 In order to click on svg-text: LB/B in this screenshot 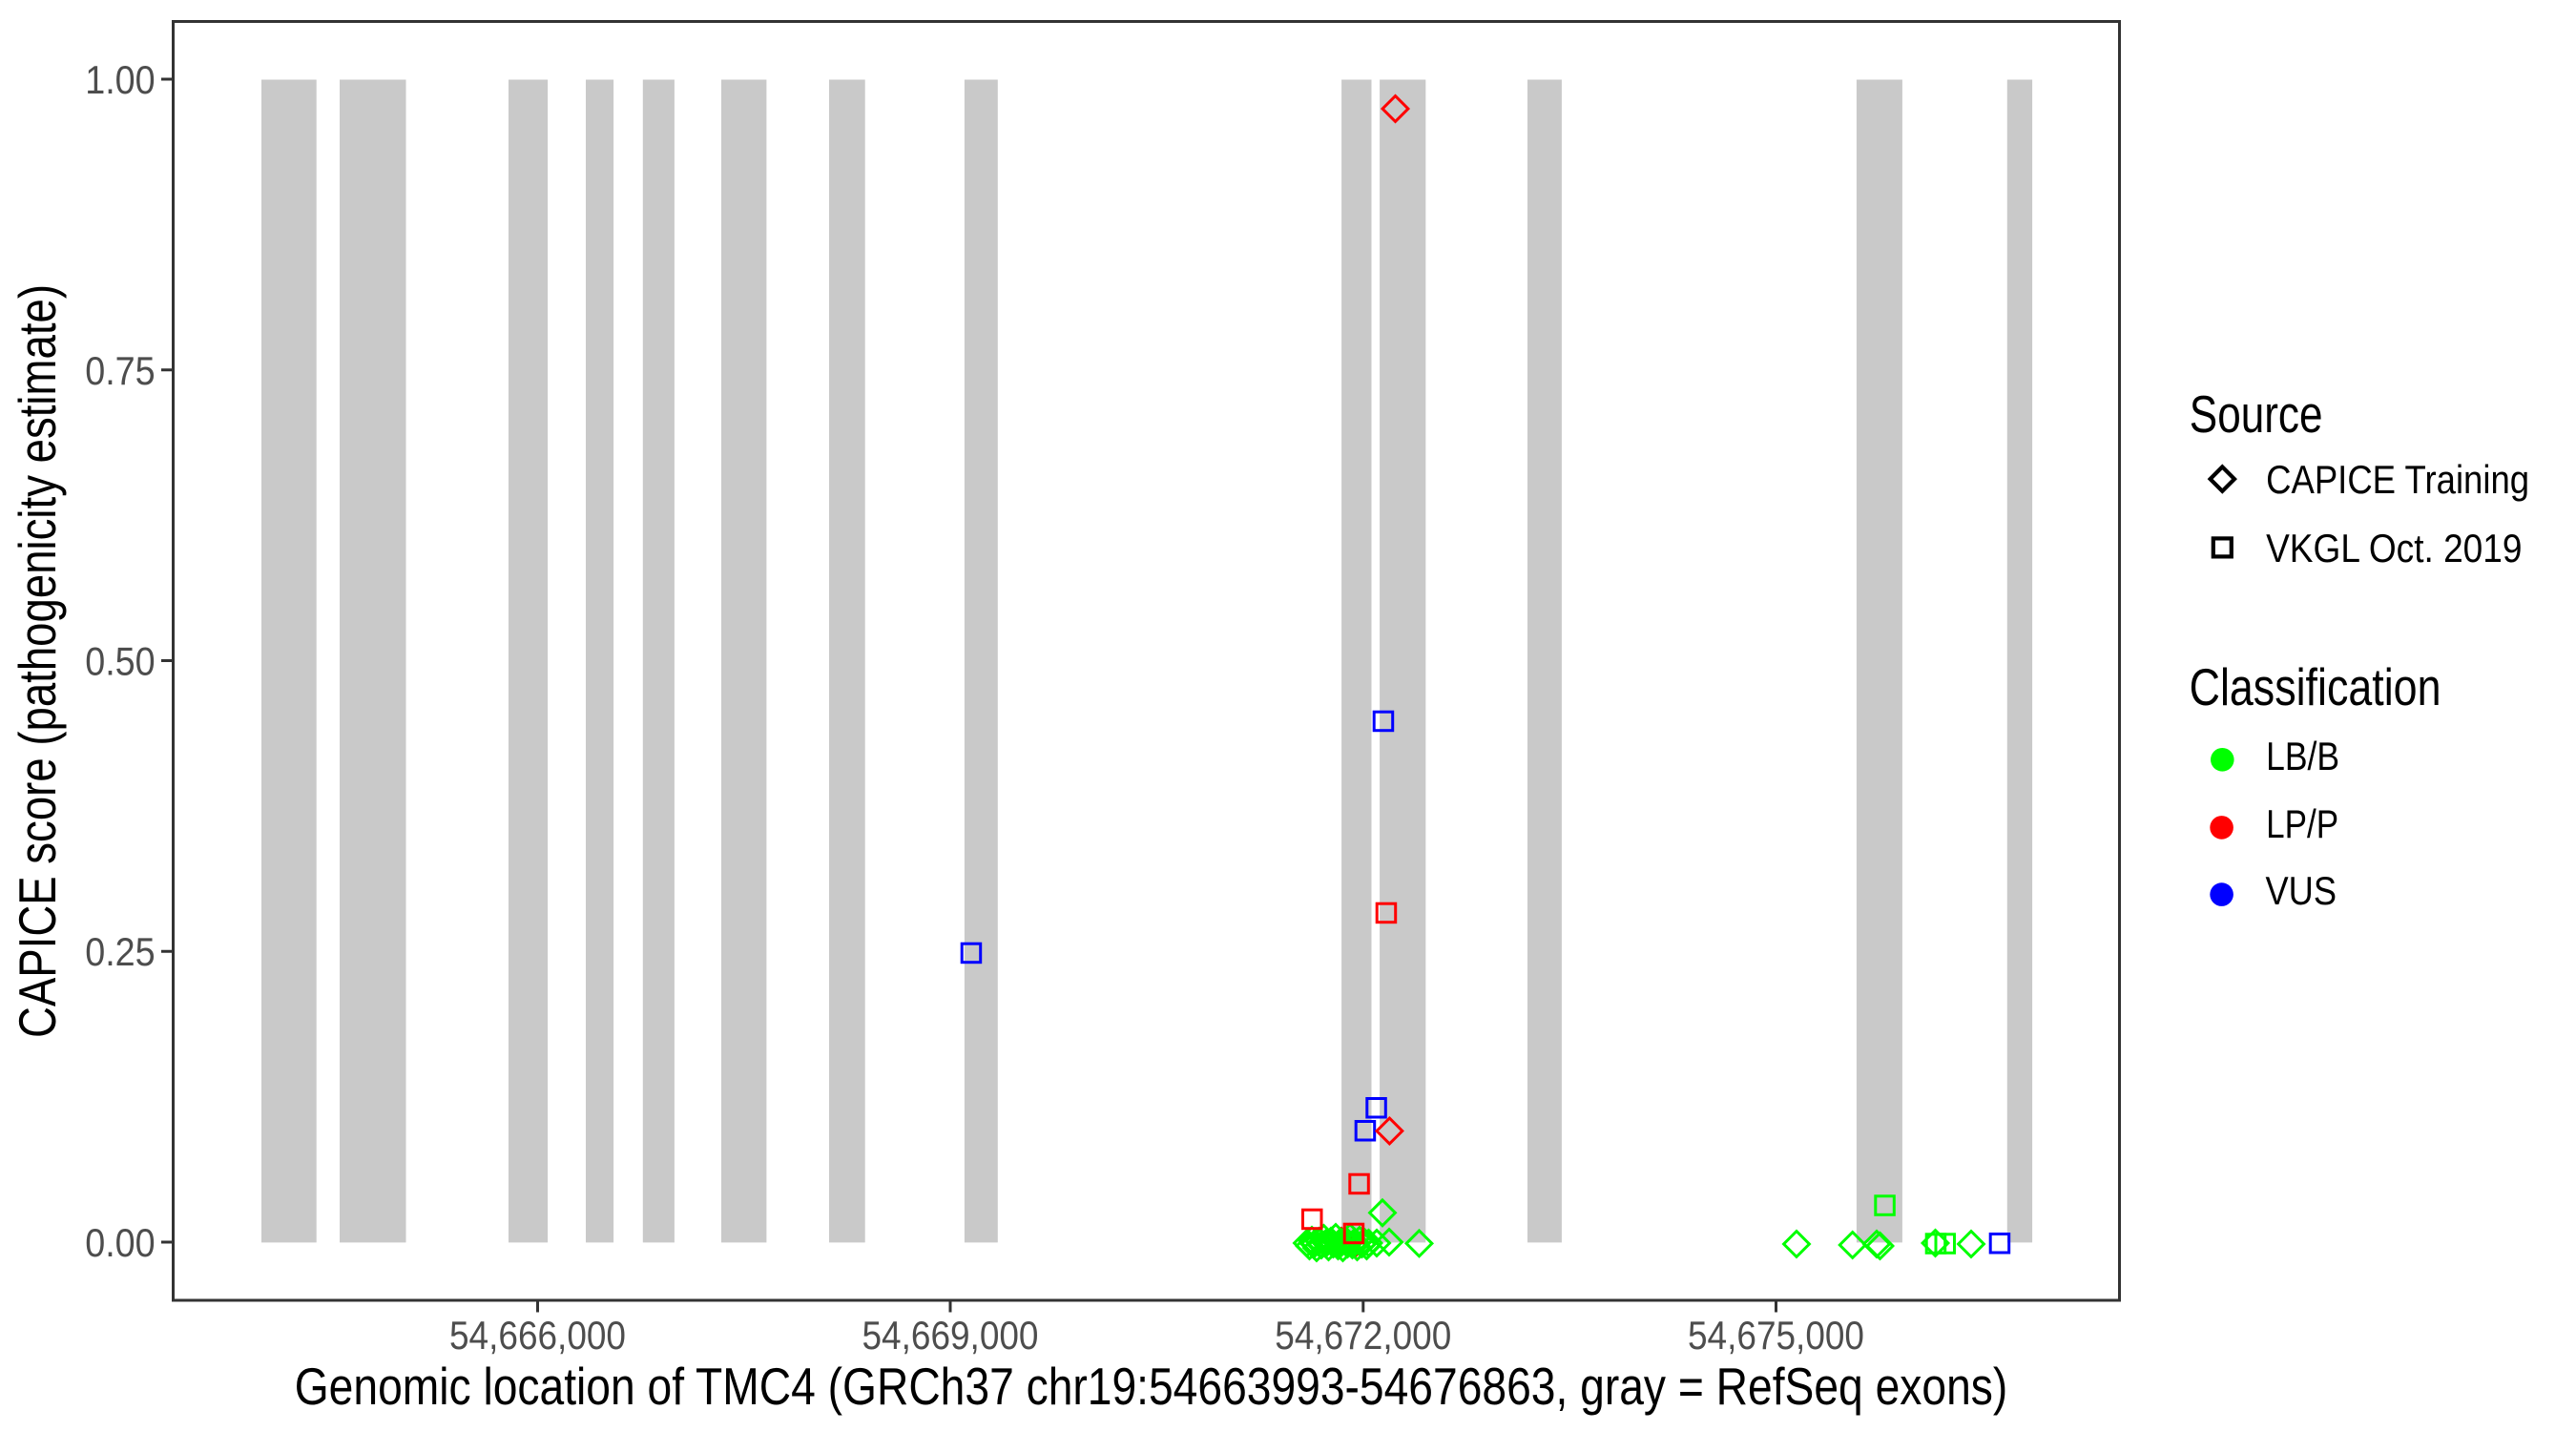, I will do `click(2302, 756)`.